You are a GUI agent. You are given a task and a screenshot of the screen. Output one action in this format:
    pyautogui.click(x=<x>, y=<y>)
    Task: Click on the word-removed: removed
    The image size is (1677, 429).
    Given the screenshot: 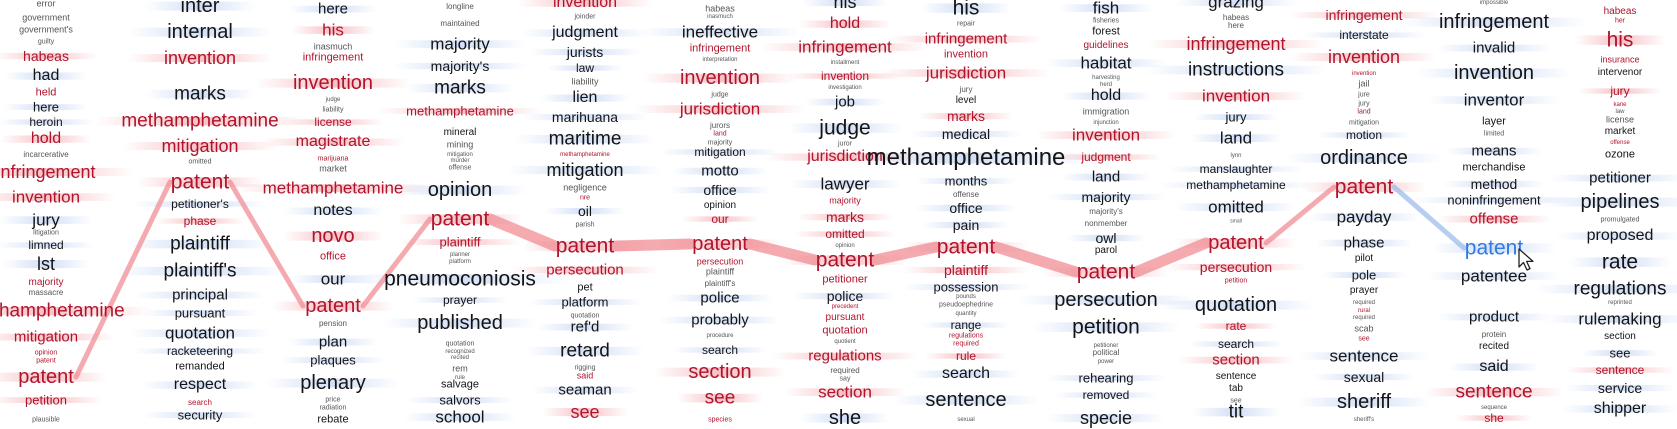 What is the action you would take?
    pyautogui.click(x=1106, y=395)
    